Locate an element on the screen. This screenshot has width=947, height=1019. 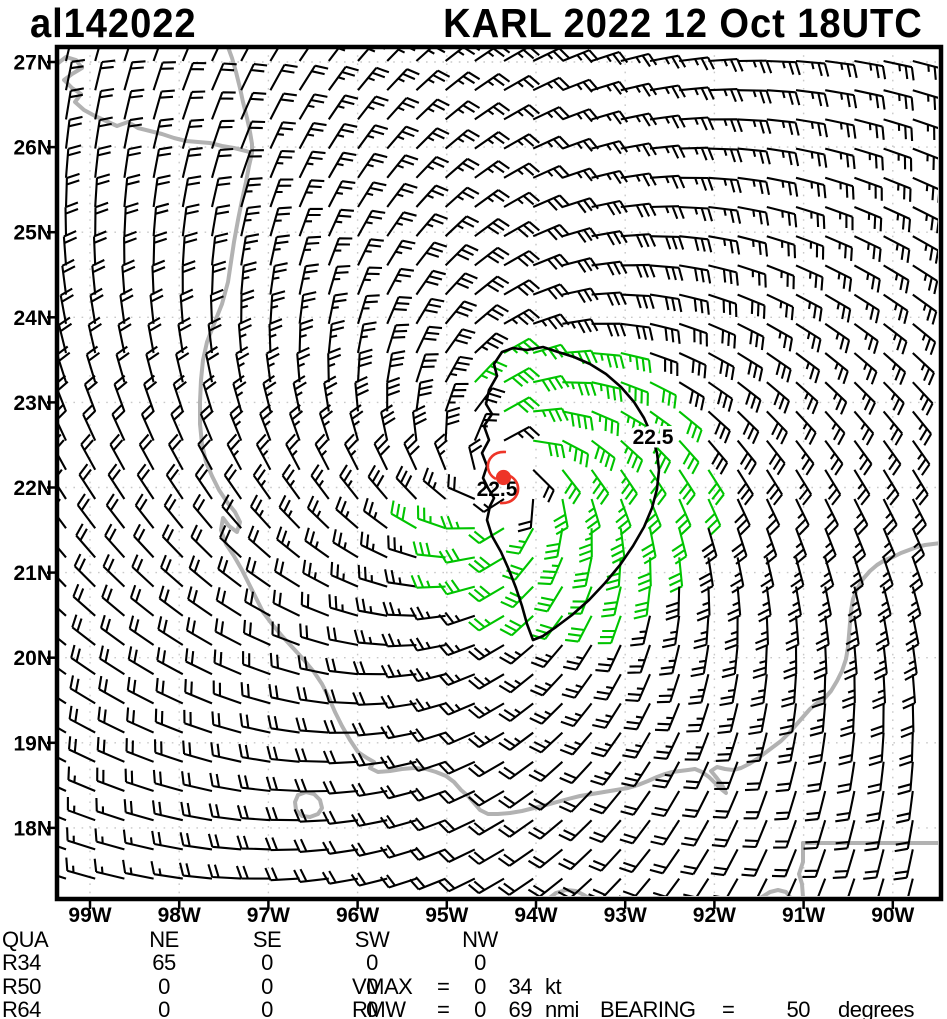
lon-tick-label: 91W is located at coordinates (803, 915).